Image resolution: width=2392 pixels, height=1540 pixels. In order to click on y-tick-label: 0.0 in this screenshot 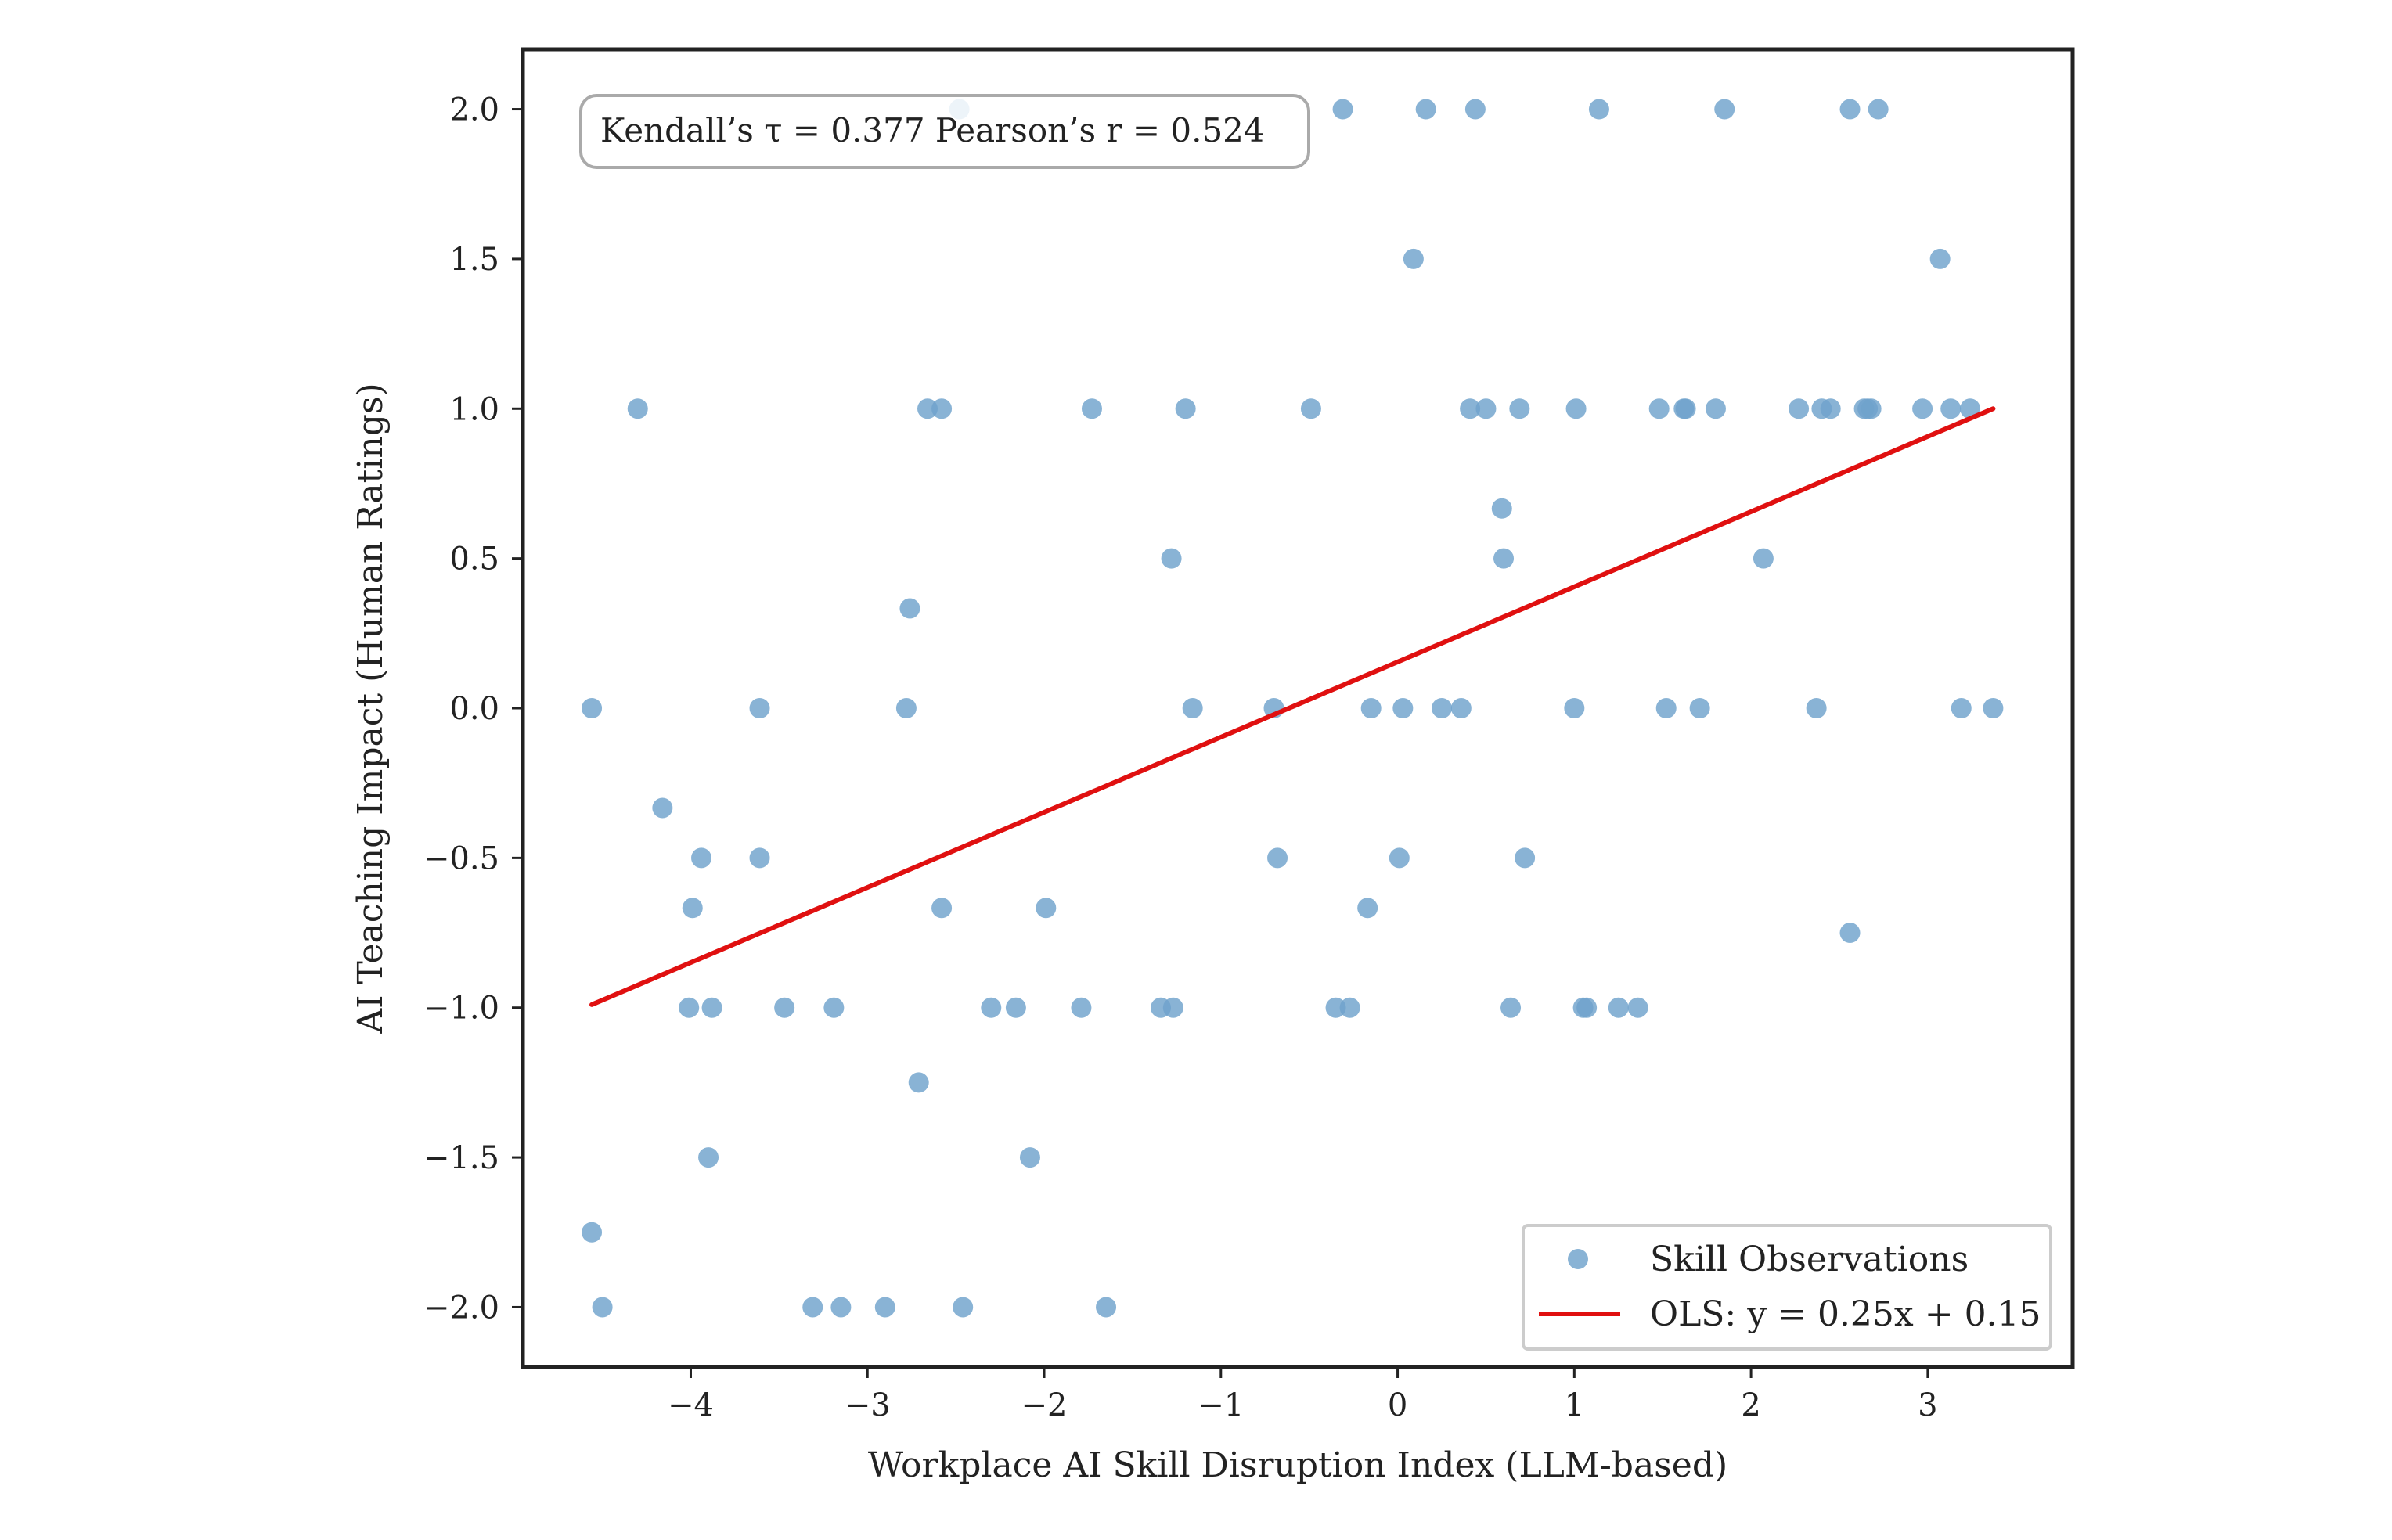, I will do `click(474, 709)`.